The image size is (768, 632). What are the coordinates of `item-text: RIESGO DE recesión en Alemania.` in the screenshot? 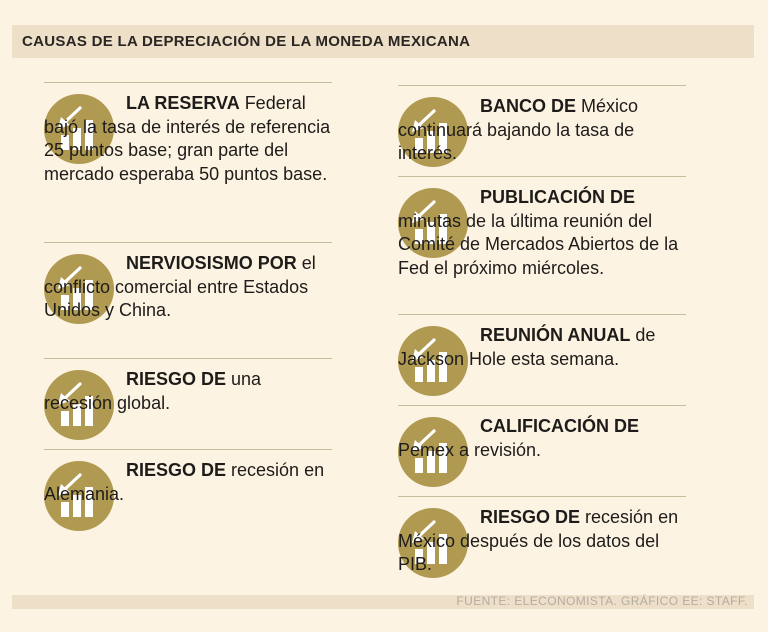 It's located at (184, 482).